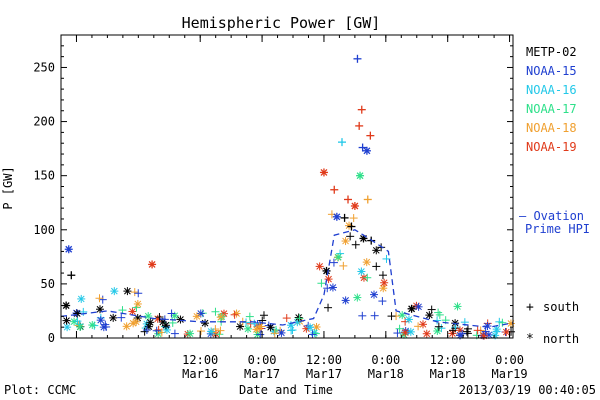  Describe the element at coordinates (557, 229) in the screenshot. I see `ovation-label-line-2: Prime HPI` at that location.